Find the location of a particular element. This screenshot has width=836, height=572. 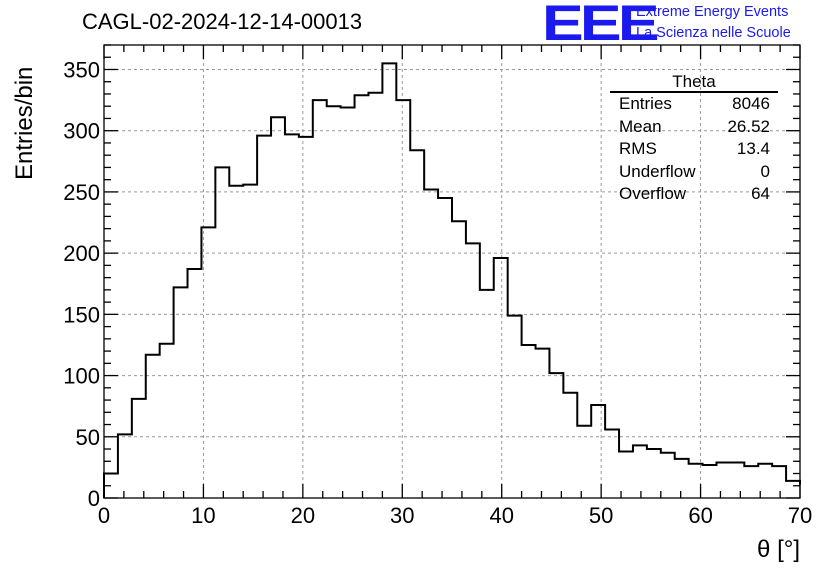

y-tick-label: 300 is located at coordinates (81, 131).